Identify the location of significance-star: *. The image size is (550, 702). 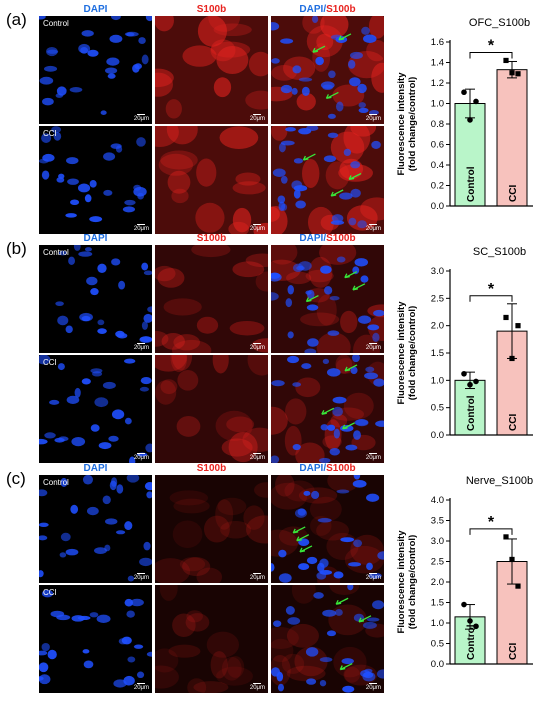
(491, 522).